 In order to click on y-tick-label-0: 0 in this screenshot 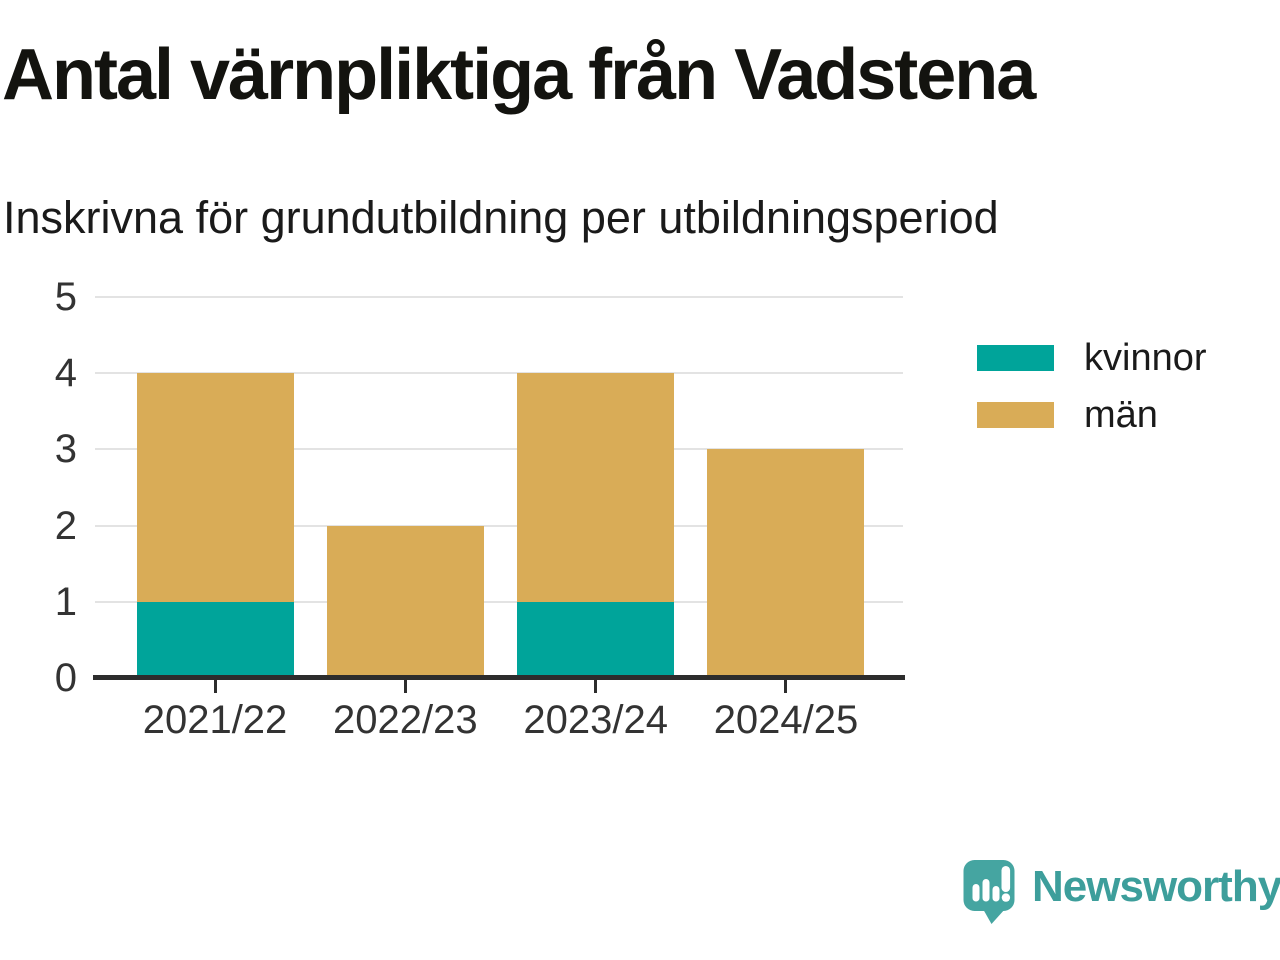, I will do `click(65, 678)`.